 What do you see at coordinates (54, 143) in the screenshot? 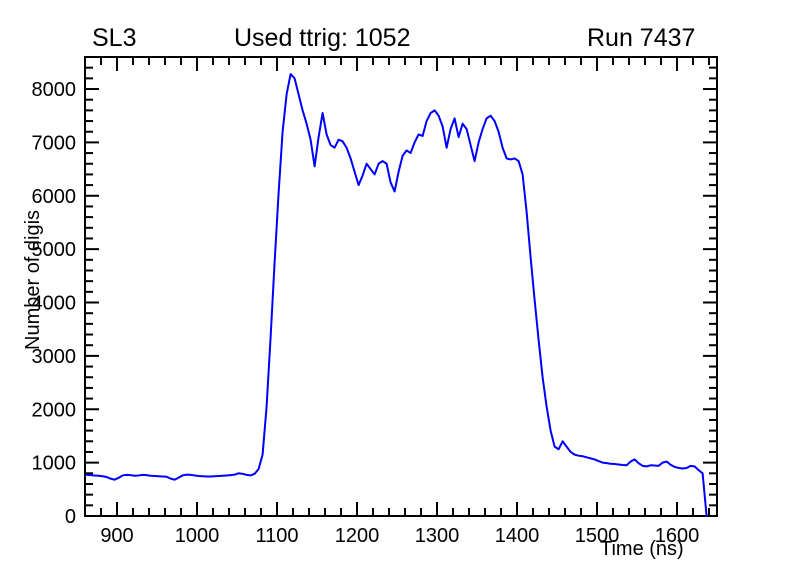
I see `svg-text: 7000` at bounding box center [54, 143].